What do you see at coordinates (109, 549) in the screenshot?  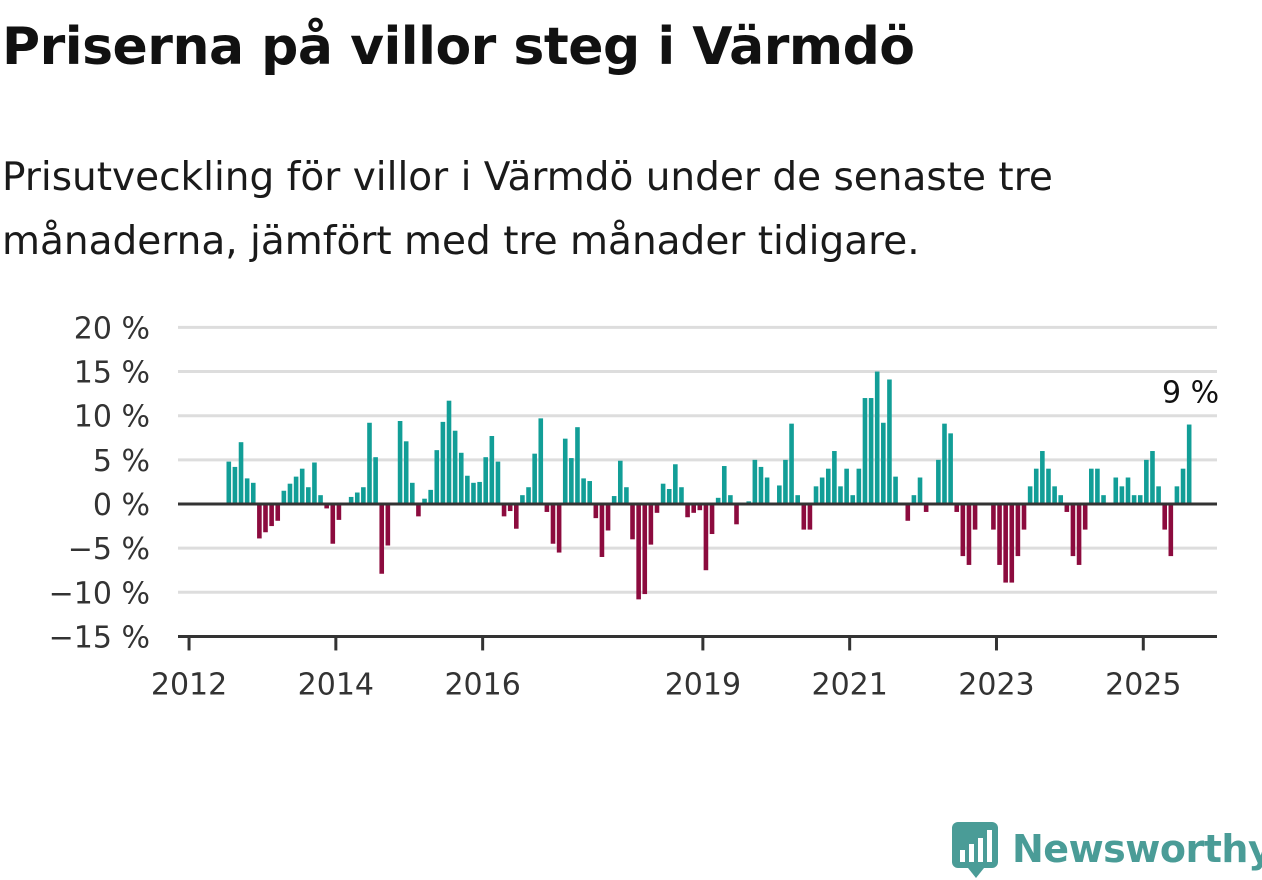 I see `y-tick-label: −5 %` at bounding box center [109, 549].